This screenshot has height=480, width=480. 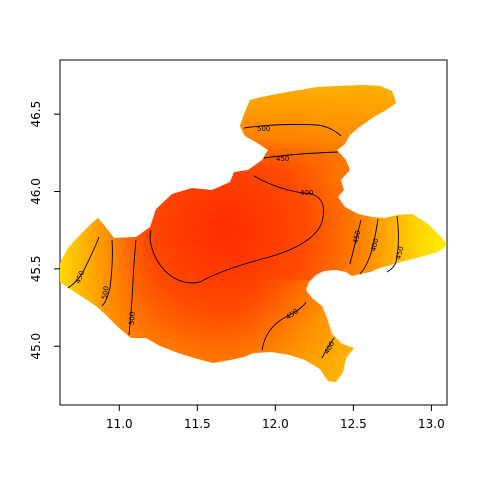 What do you see at coordinates (44, 230) in the screenshot?
I see `y-axis: 45.0 45.5 46.0 46.5` at bounding box center [44, 230].